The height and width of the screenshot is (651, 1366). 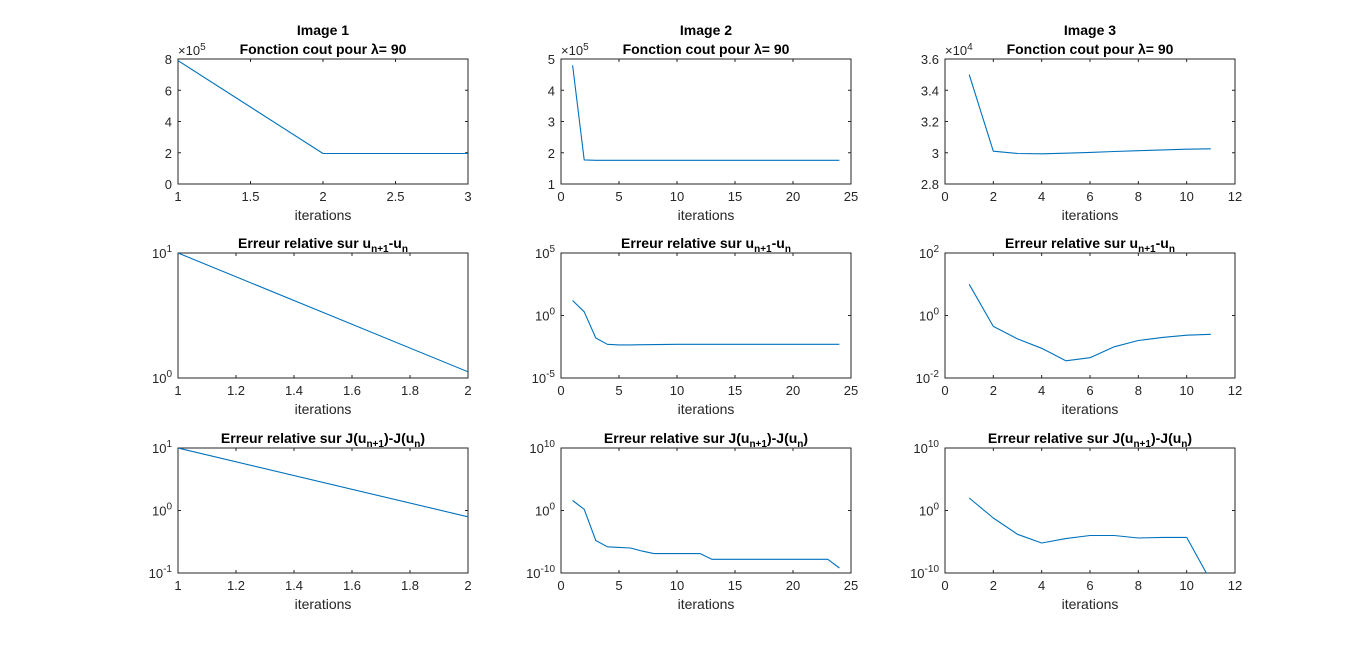 What do you see at coordinates (250, 196) in the screenshot?
I see `x-tick-label: 1.5` at bounding box center [250, 196].